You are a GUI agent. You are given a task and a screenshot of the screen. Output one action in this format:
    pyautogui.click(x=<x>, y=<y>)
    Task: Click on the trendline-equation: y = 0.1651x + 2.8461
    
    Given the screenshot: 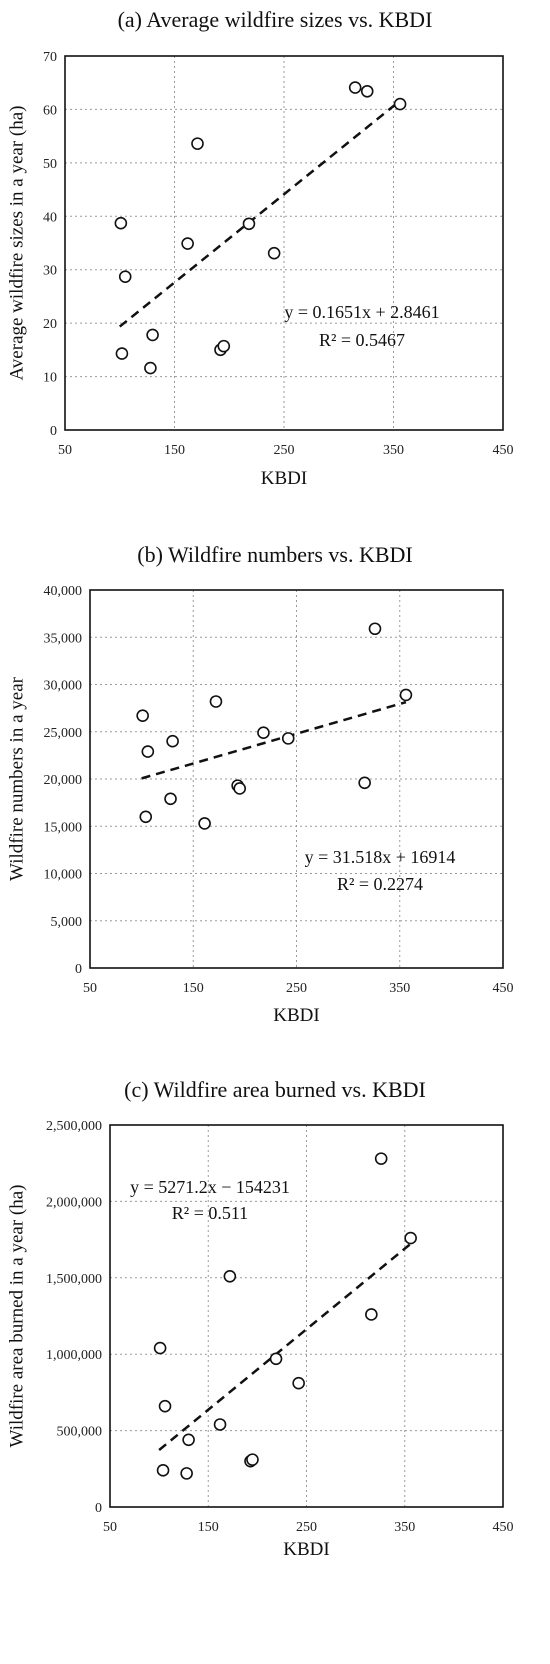 What is the action you would take?
    pyautogui.click(x=361, y=312)
    